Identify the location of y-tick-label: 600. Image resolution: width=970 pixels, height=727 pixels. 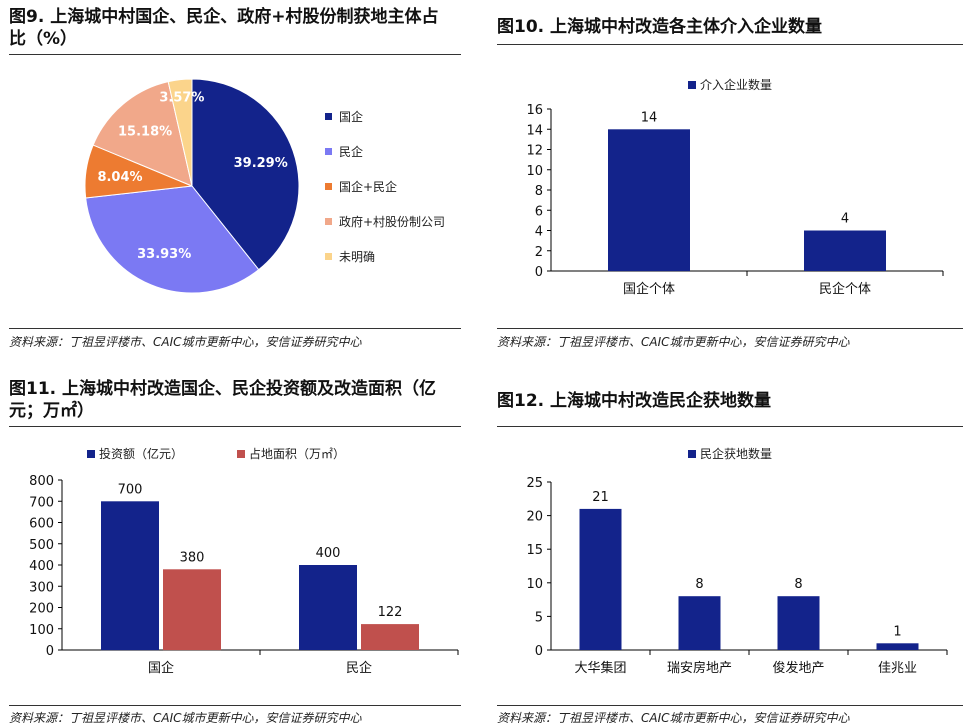
(41, 524).